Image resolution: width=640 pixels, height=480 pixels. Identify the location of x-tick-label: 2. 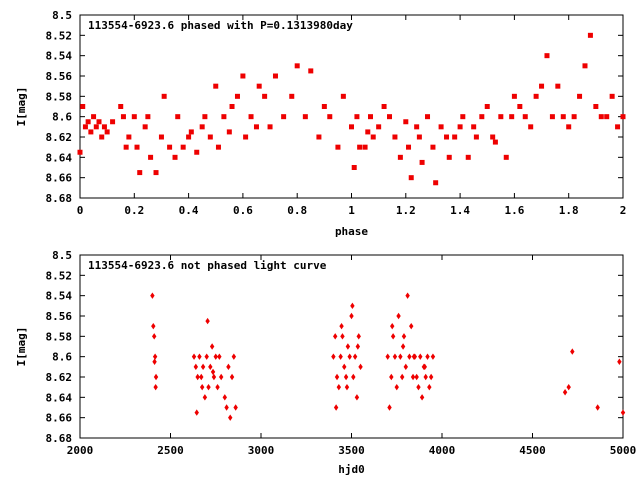
(623, 210).